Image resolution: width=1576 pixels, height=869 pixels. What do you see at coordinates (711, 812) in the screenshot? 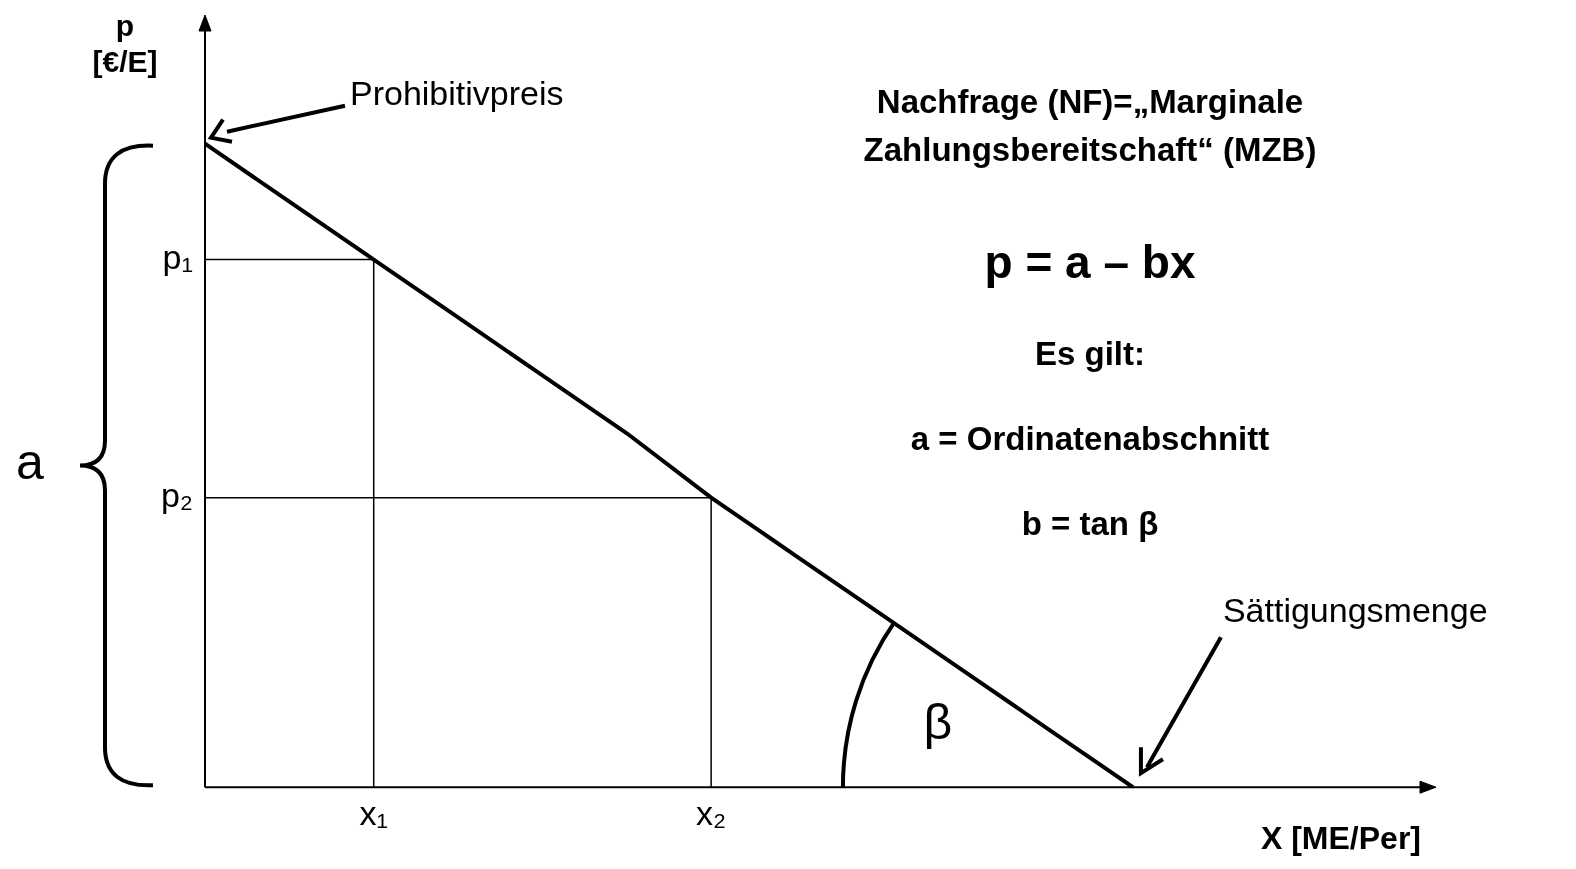
I see `x-tick-label: x₂` at bounding box center [711, 812].